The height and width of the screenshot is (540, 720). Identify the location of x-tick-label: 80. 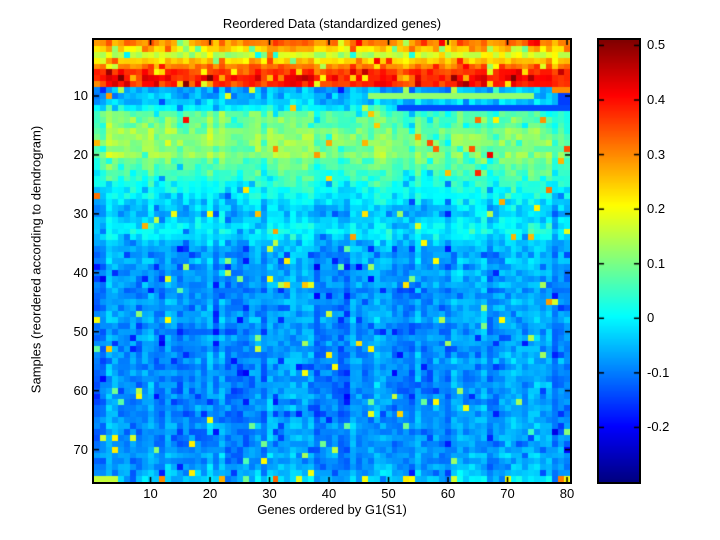
(567, 493).